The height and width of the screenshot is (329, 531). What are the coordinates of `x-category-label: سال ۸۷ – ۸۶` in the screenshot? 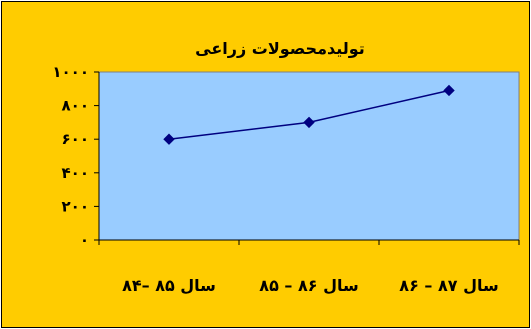 It's located at (448, 285).